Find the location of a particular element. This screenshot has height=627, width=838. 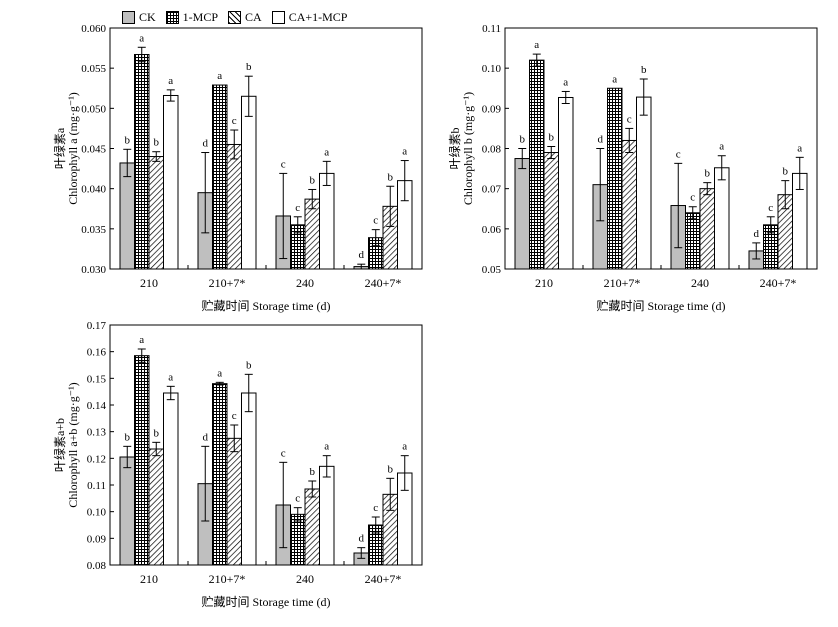

y-tick-label: 0.10 is located at coordinates (97, 513).